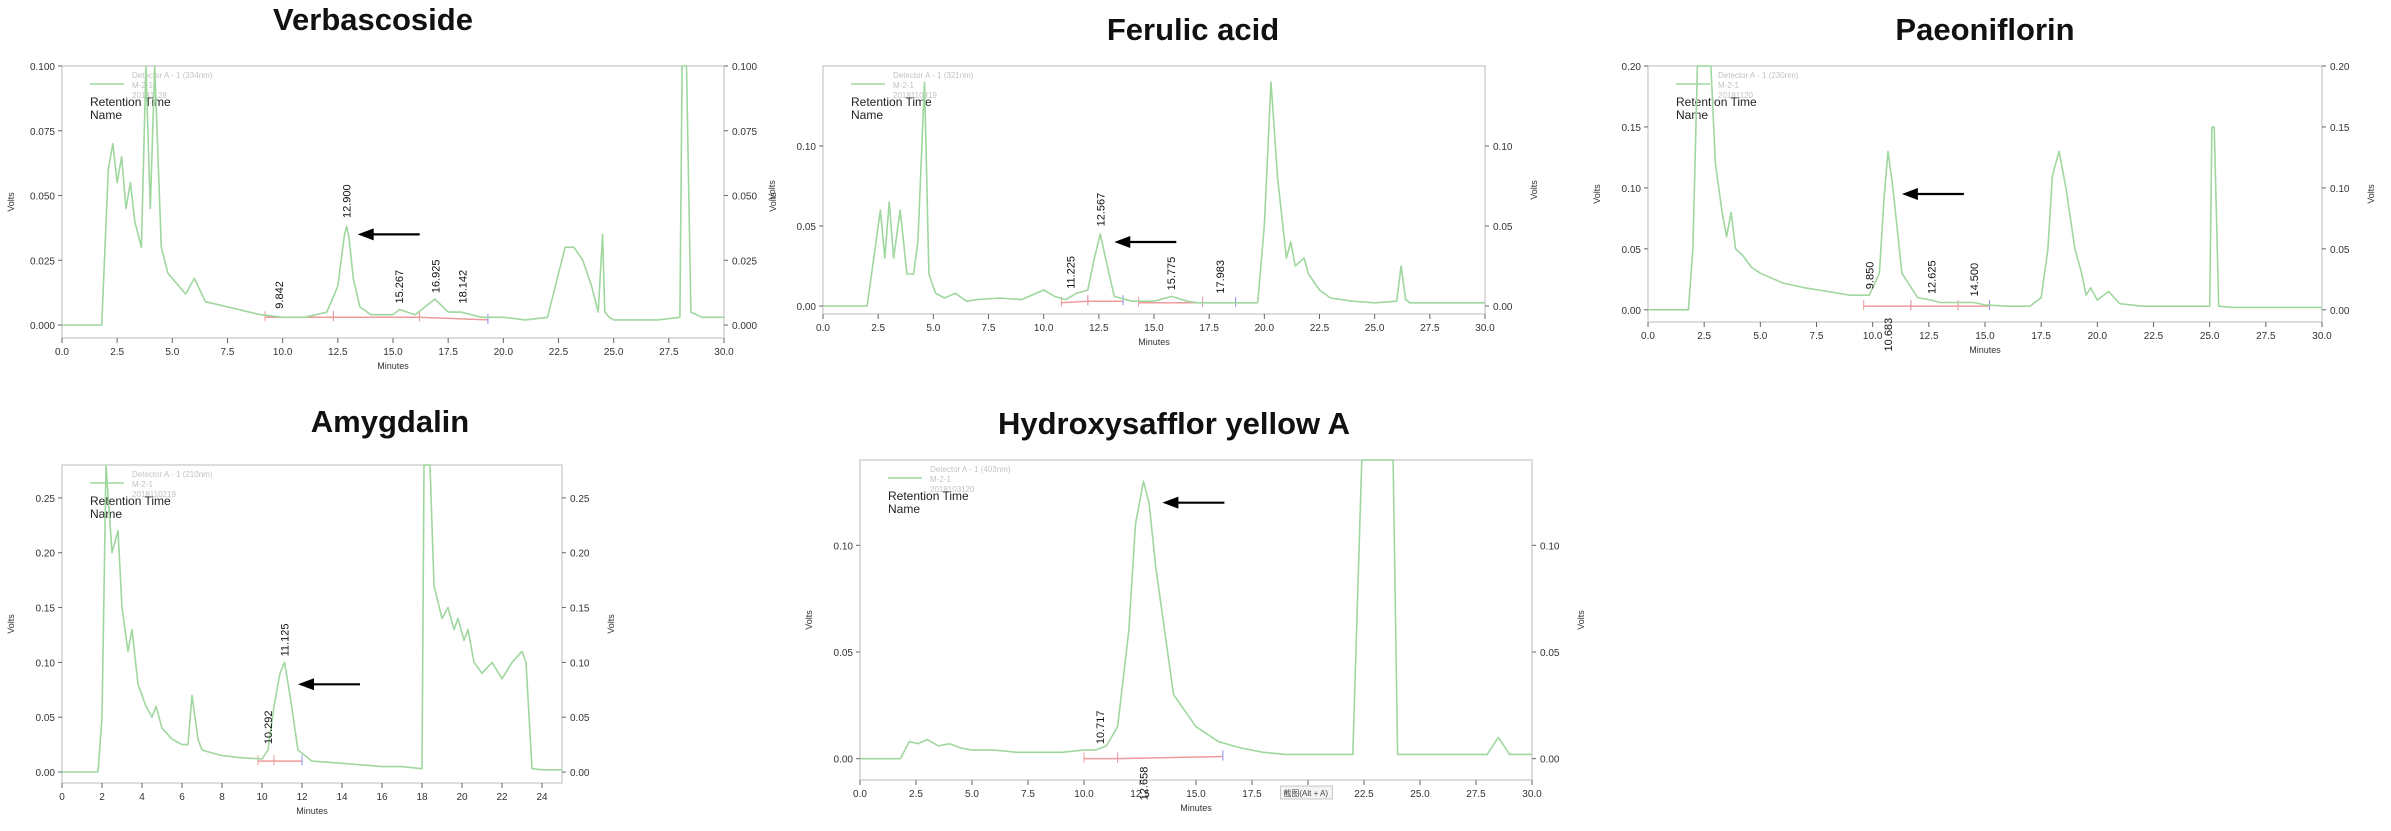 Image resolution: width=2391 pixels, height=831 pixels. I want to click on x-tick-label: 22, so click(502, 797).